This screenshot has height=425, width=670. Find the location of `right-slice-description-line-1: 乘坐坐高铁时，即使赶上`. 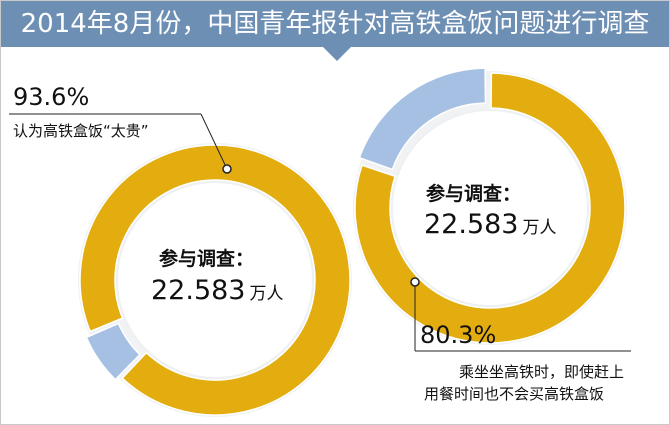

right-slice-description-line-1: 乘坐坐高铁时，即使赶上 is located at coordinates (542, 372).